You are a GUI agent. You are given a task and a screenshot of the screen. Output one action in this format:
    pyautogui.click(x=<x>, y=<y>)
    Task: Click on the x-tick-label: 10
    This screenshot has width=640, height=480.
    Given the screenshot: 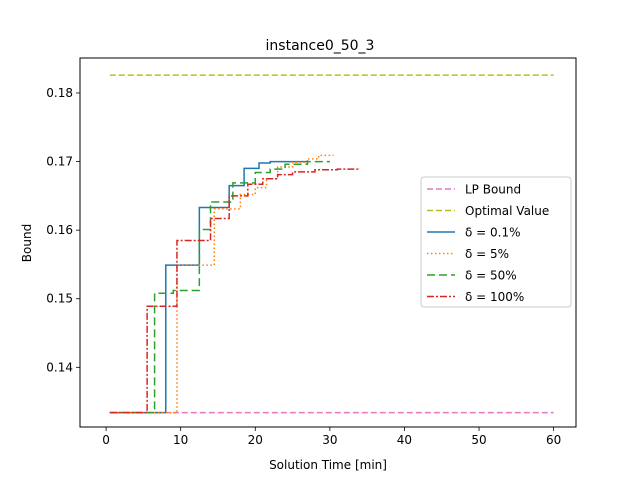 What is the action you would take?
    pyautogui.click(x=180, y=440)
    